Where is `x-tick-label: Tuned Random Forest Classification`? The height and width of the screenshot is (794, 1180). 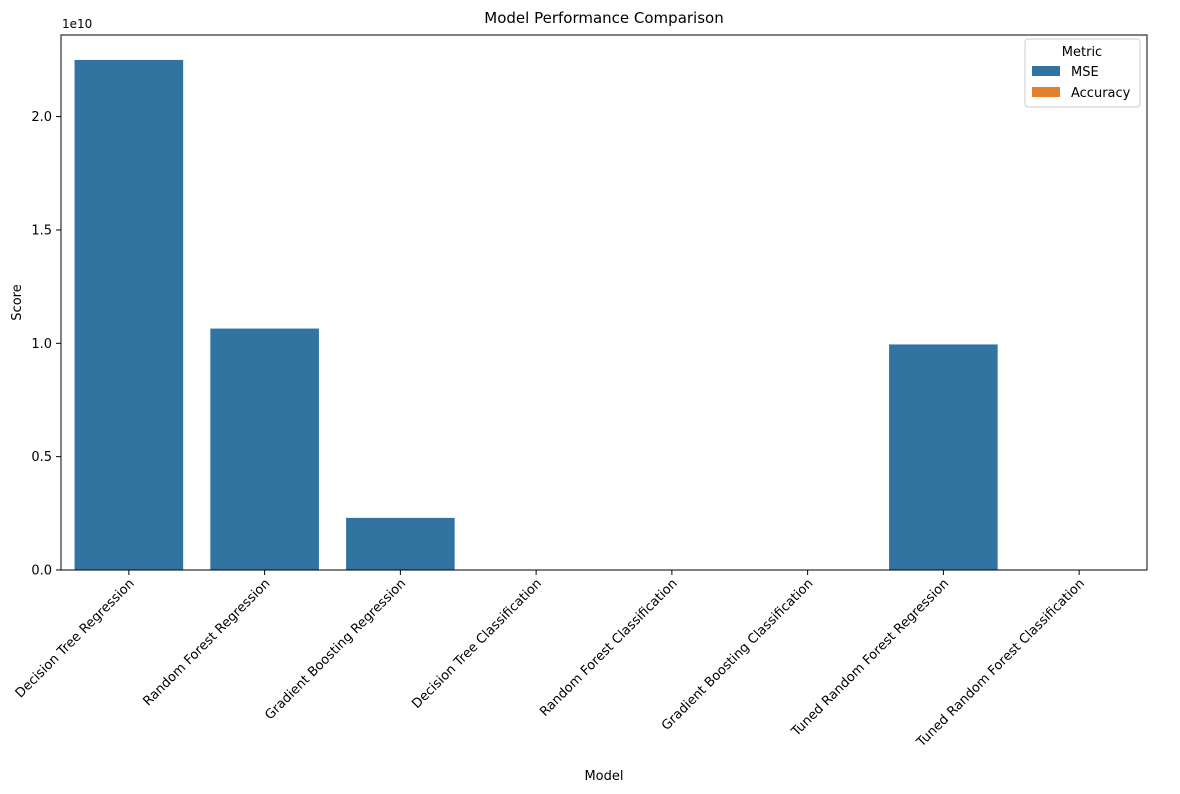 x-tick-label: Tuned Random Forest Classification is located at coordinates (1000, 663).